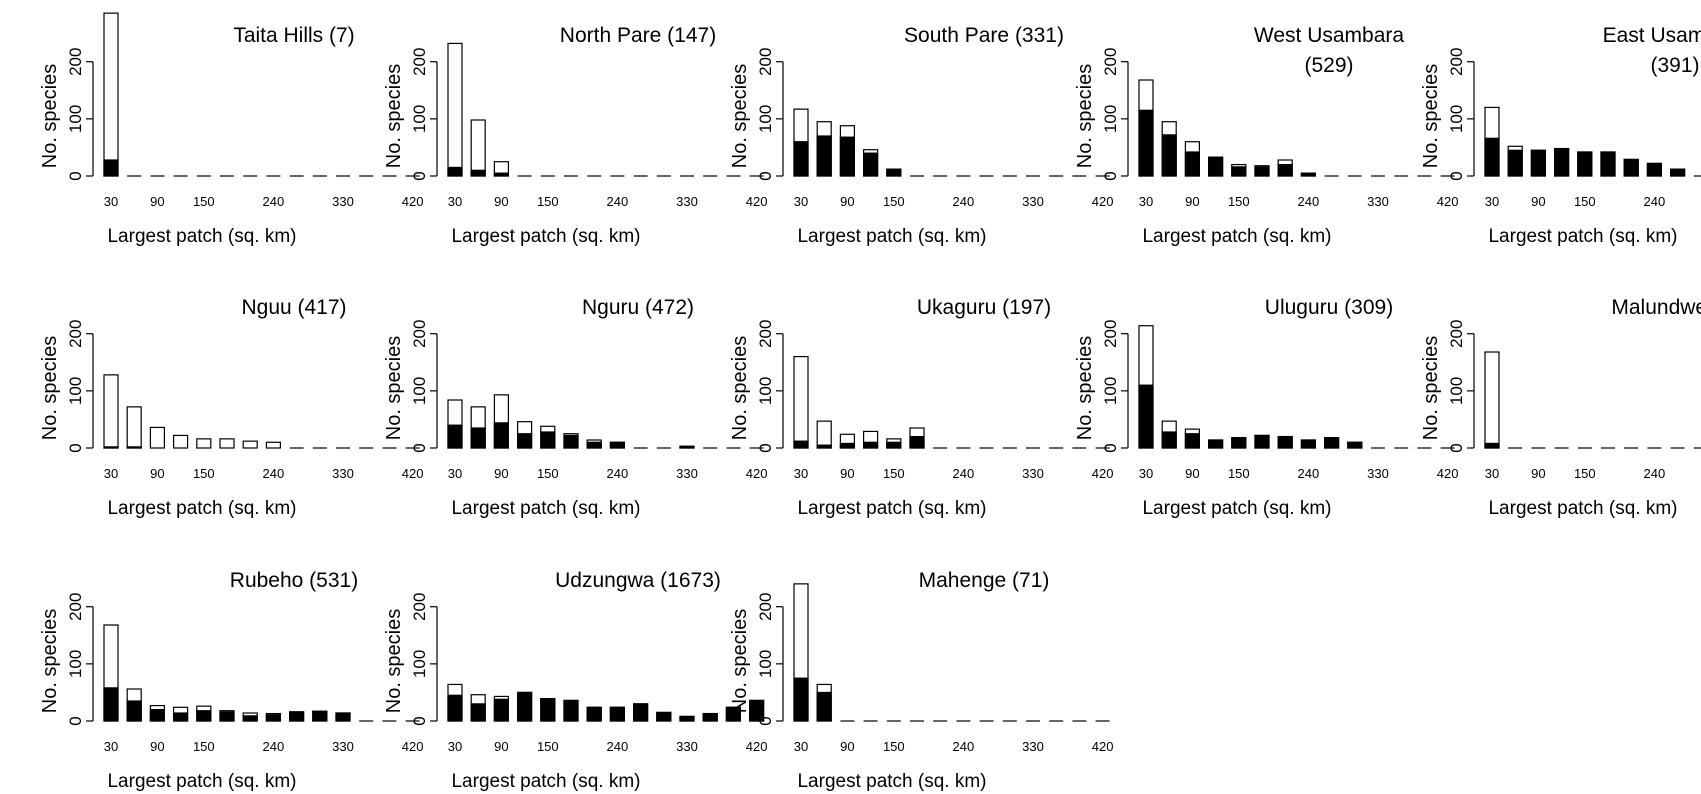 This screenshot has width=1701, height=794. What do you see at coordinates (984, 307) in the screenshot?
I see `panel-title: Ukaguru (197)` at bounding box center [984, 307].